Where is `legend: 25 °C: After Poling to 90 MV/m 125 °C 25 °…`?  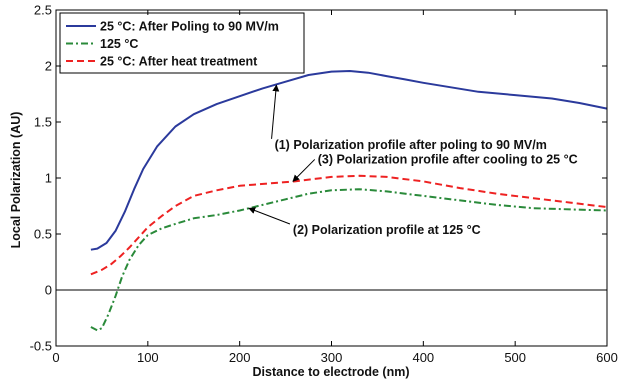 legend: 25 °C: After Poling to 90 MV/m 125 °C 25 °… is located at coordinates (182, 43).